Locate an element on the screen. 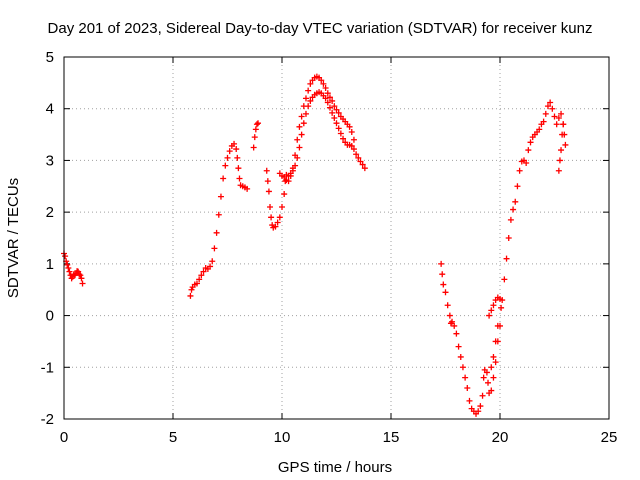 This screenshot has height=480, width=640. y-tick-label: -2 is located at coordinates (47, 419).